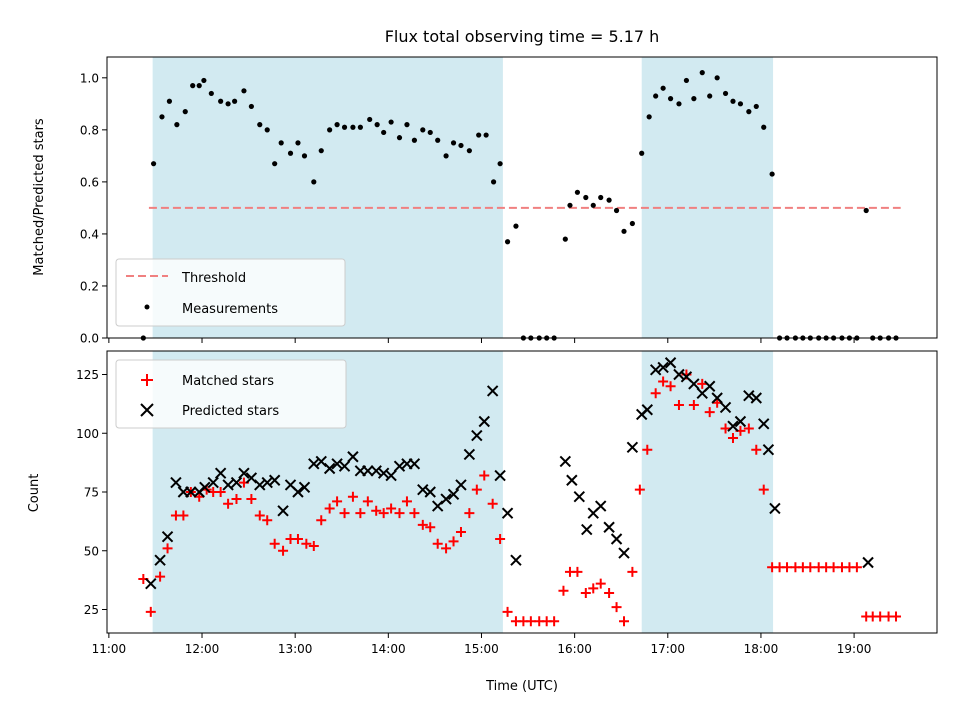 This screenshot has height=724, width=960. Describe the element at coordinates (89, 182) in the screenshot. I see `y-tick-label-3: 0.6` at that location.